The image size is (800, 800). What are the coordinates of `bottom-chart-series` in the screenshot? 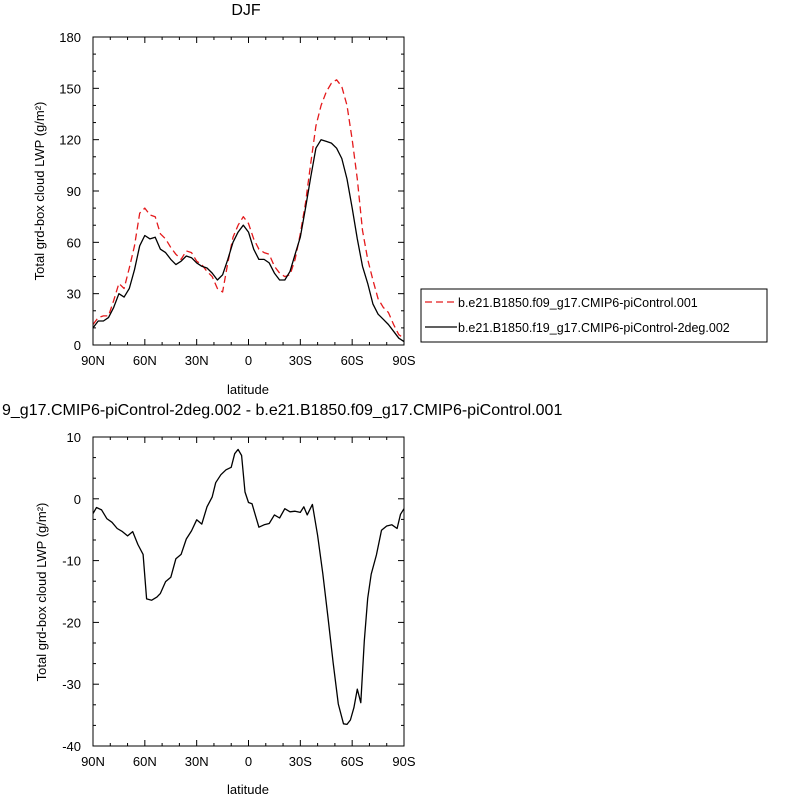 It's located at (248, 587).